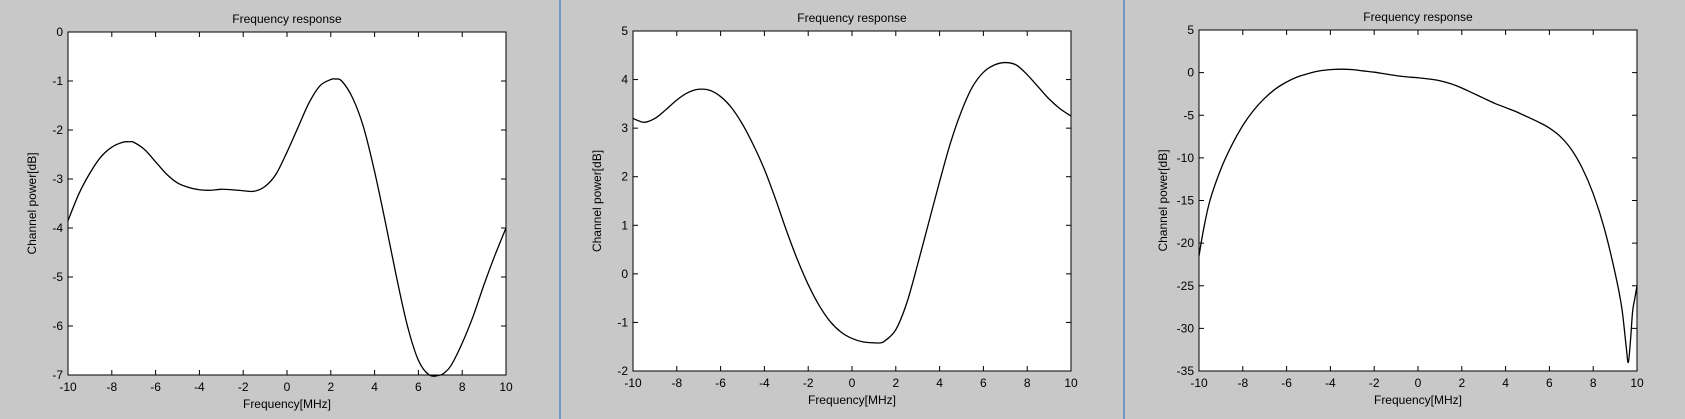 Image resolution: width=1685 pixels, height=419 pixels. Describe the element at coordinates (624, 177) in the screenshot. I see `y-tick-label: 2` at that location.